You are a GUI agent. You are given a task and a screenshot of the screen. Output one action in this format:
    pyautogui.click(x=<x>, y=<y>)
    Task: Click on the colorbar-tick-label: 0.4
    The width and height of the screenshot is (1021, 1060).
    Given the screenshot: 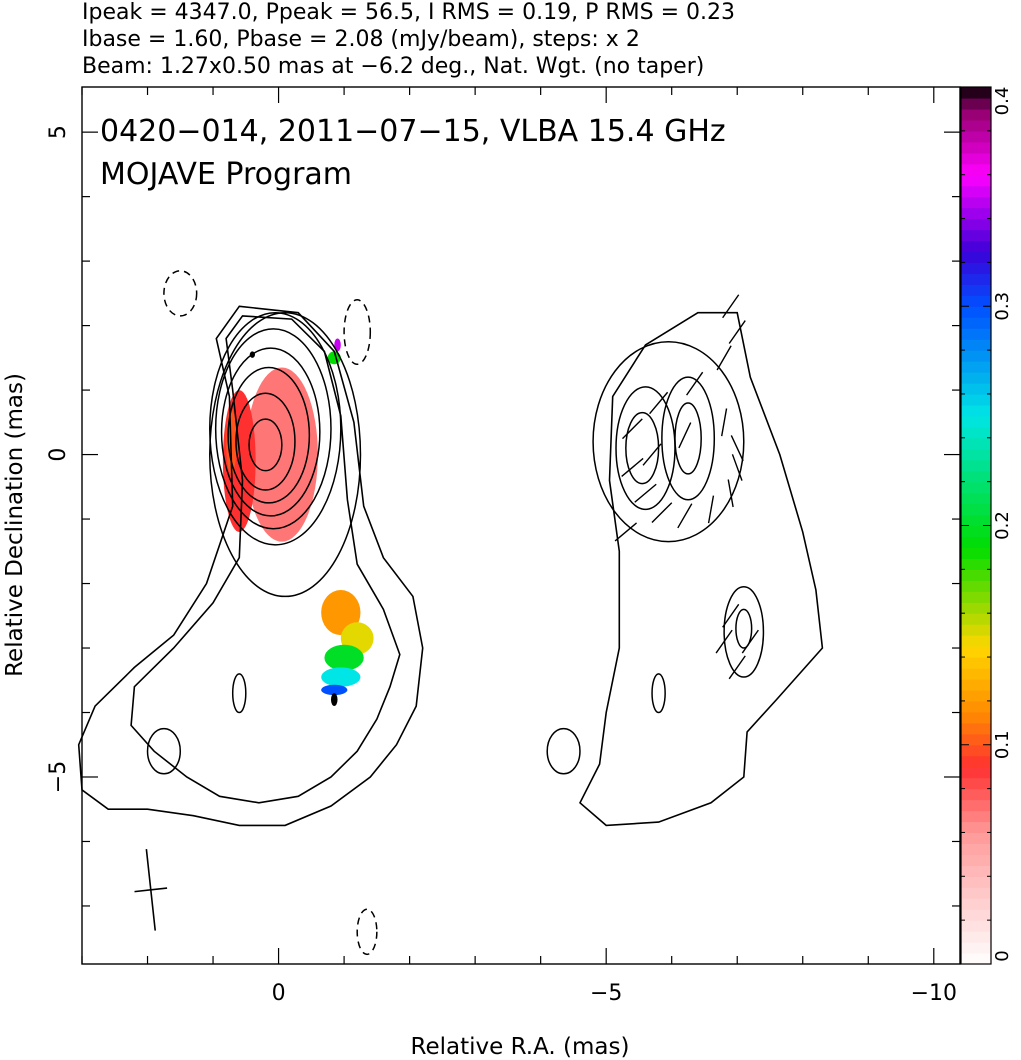 What is the action you would take?
    pyautogui.click(x=1002, y=101)
    